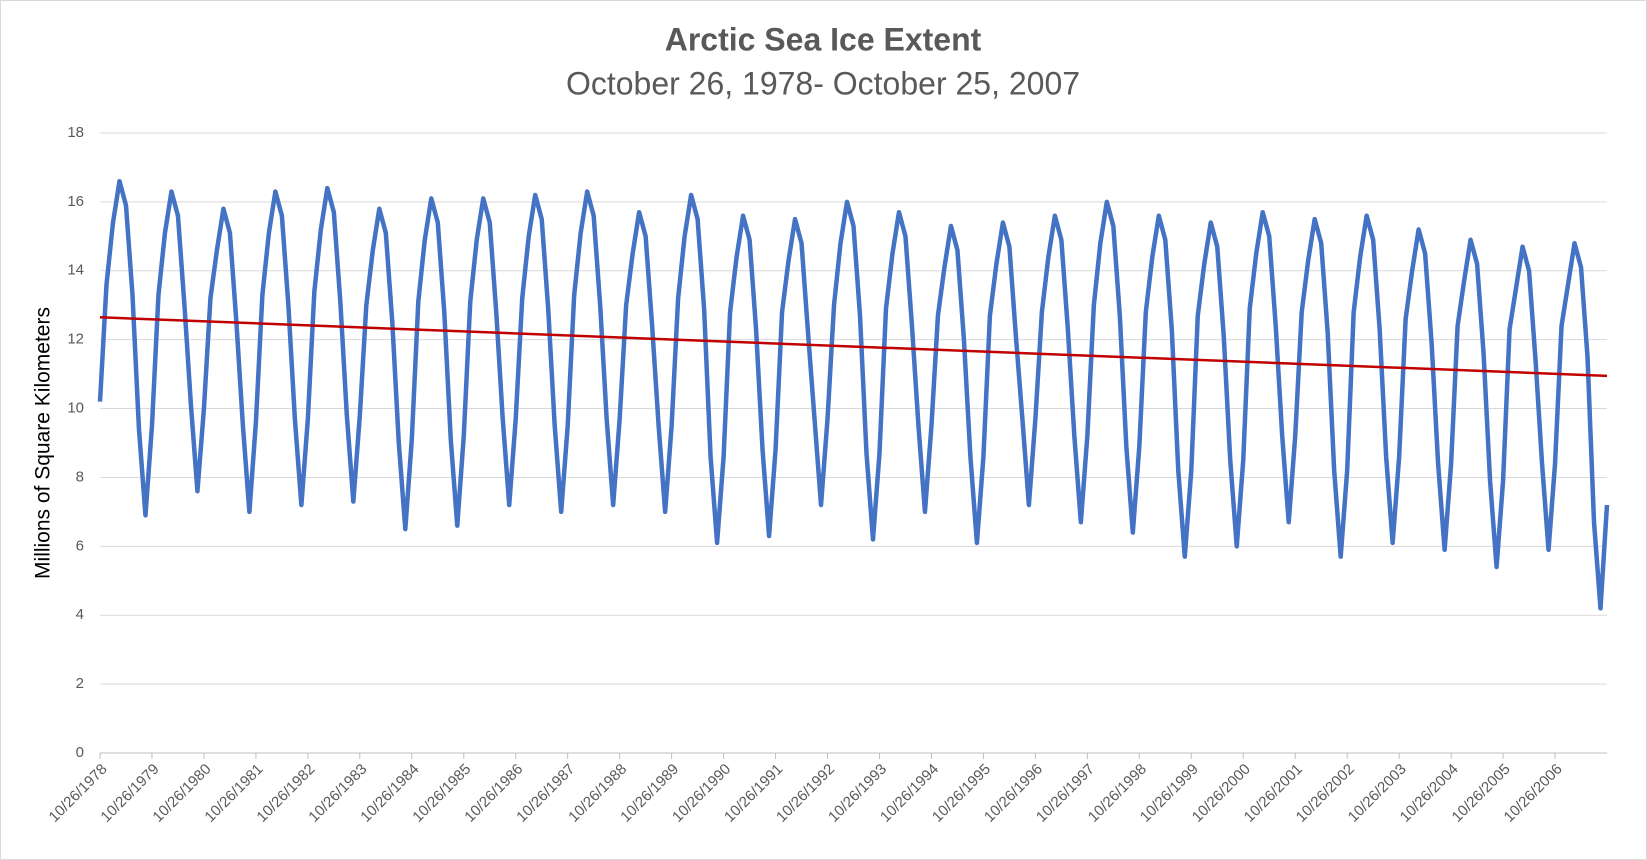  I want to click on y-tick-label: 0, so click(80, 752).